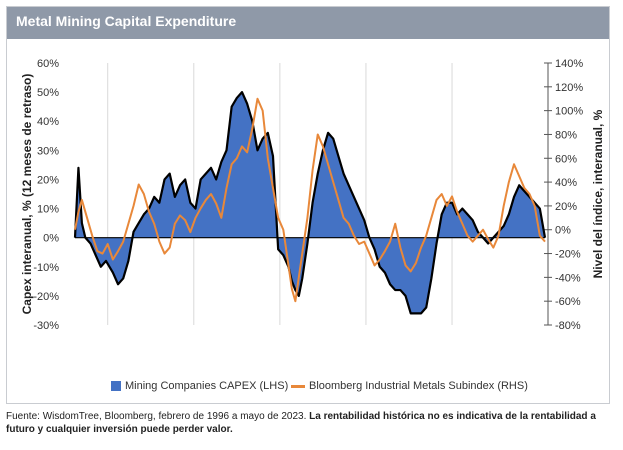  Describe the element at coordinates (46, 268) in the screenshot. I see `left-tick-label: -10%` at that location.